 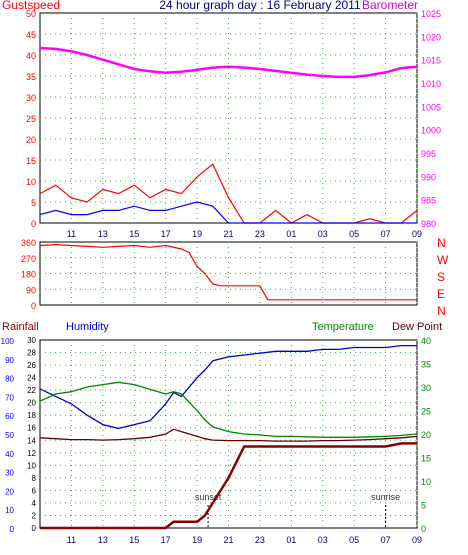 I want to click on temp-tick-label: 5, so click(x=423, y=506).